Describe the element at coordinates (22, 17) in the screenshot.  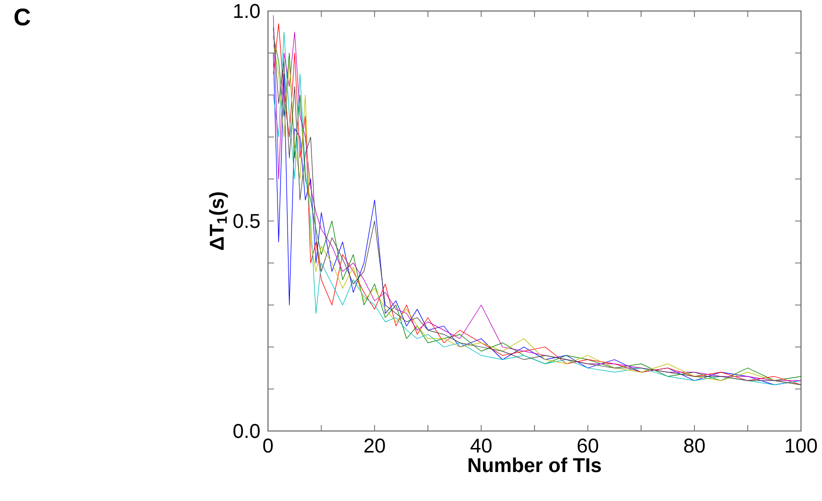
I see `text: C` at that location.